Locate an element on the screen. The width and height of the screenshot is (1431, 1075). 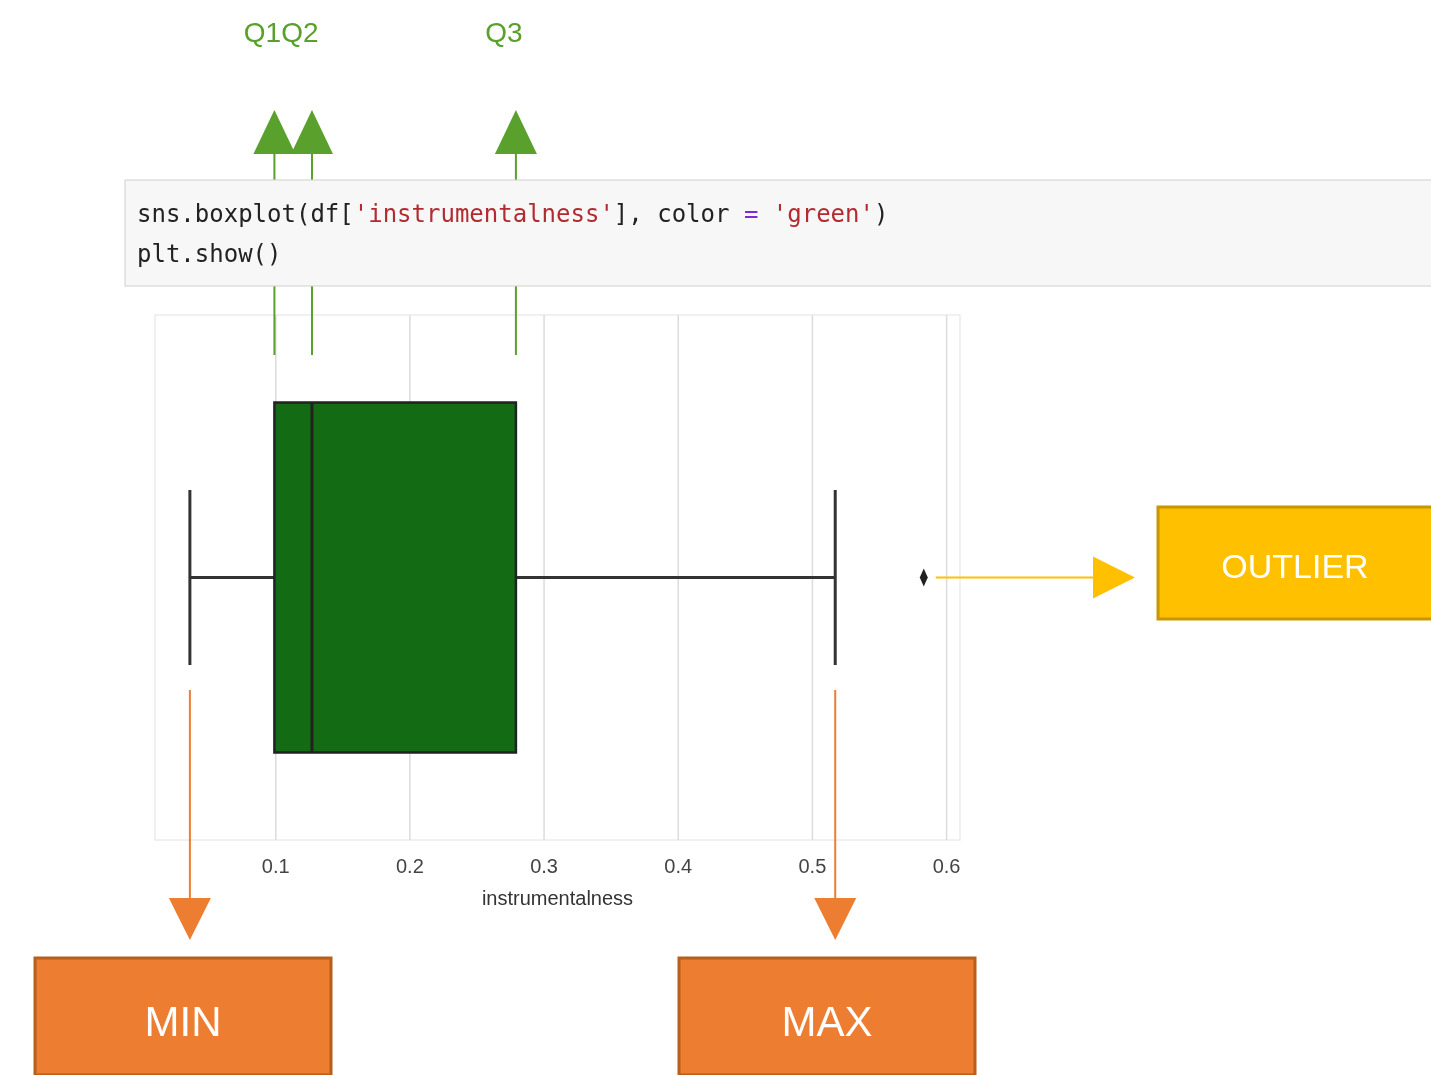
x-tick-label: 0.3 is located at coordinates (544, 866).